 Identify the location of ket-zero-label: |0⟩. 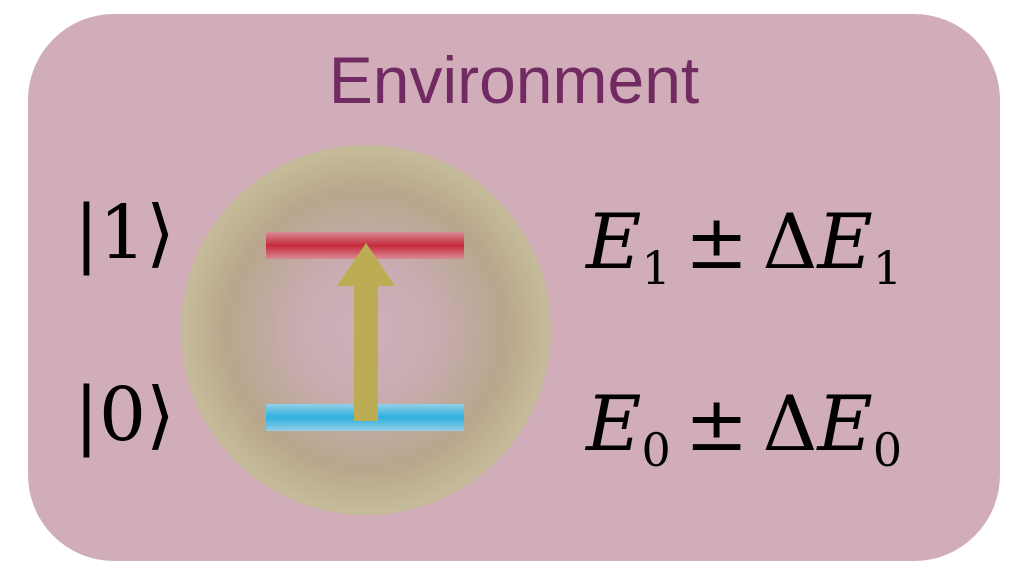
(124, 415).